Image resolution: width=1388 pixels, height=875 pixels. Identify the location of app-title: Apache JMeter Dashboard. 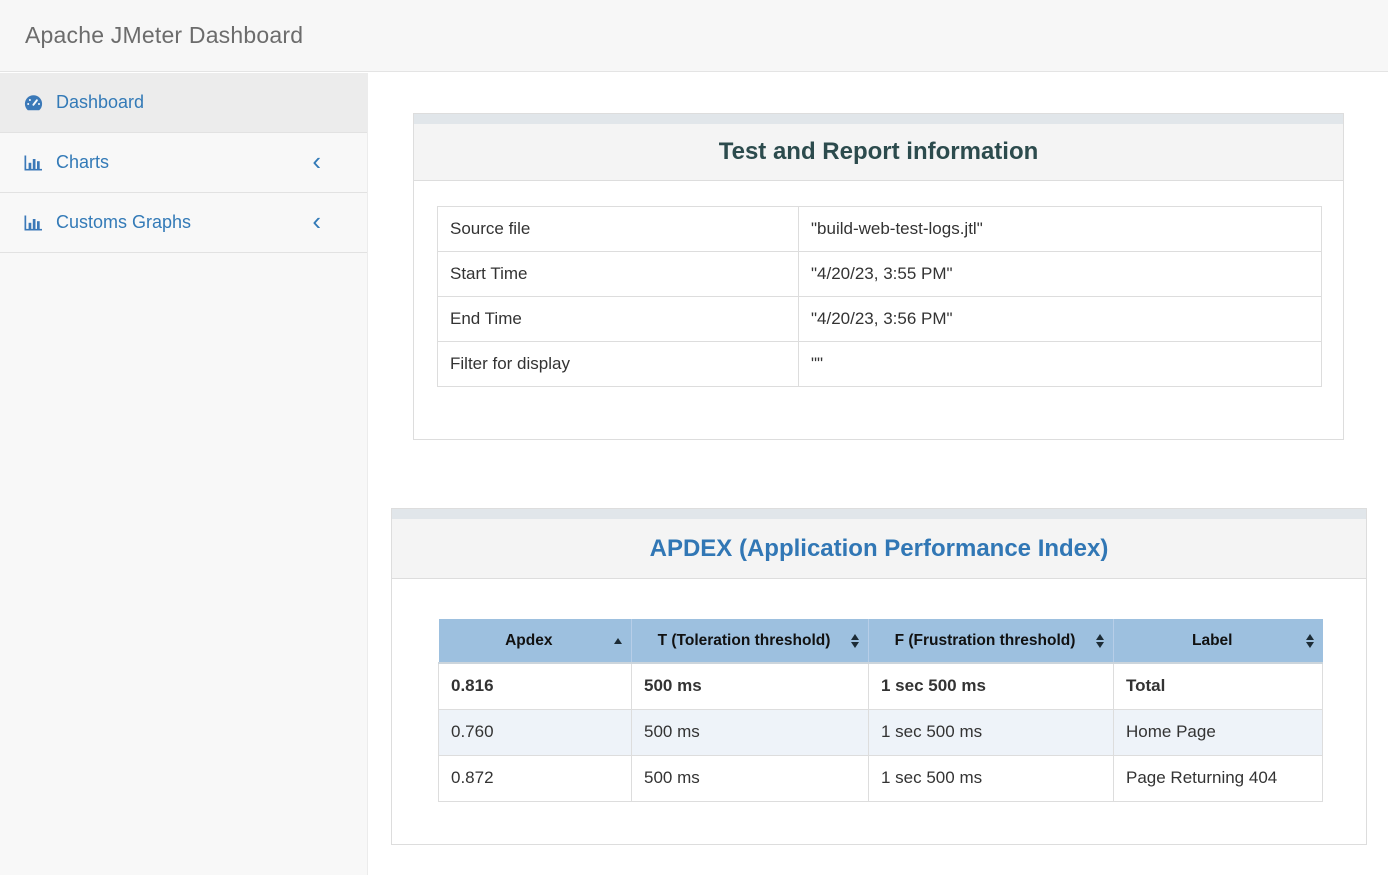
(164, 35).